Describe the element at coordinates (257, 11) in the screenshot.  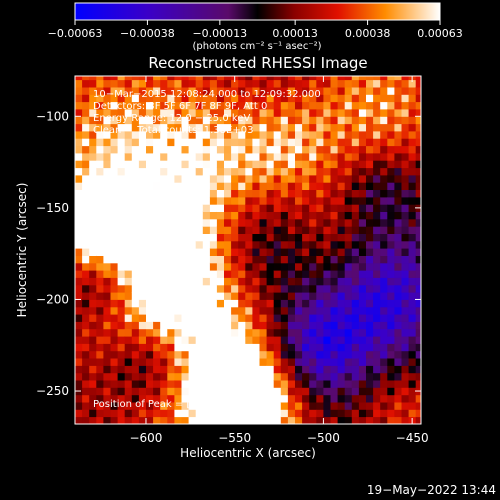
I see `colorbar` at that location.